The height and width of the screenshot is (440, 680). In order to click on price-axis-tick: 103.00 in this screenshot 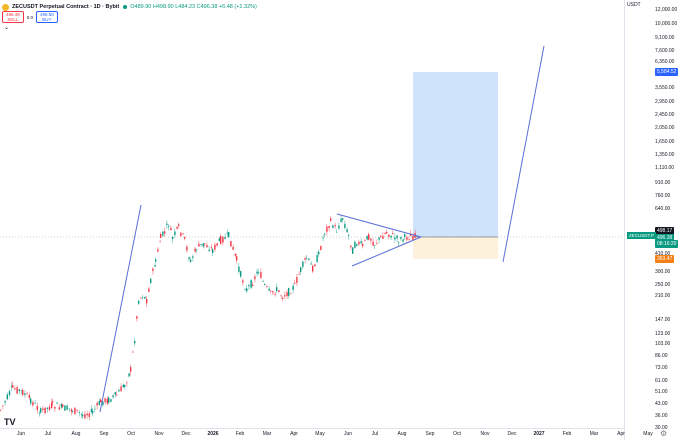, I will do `click(663, 344)`.